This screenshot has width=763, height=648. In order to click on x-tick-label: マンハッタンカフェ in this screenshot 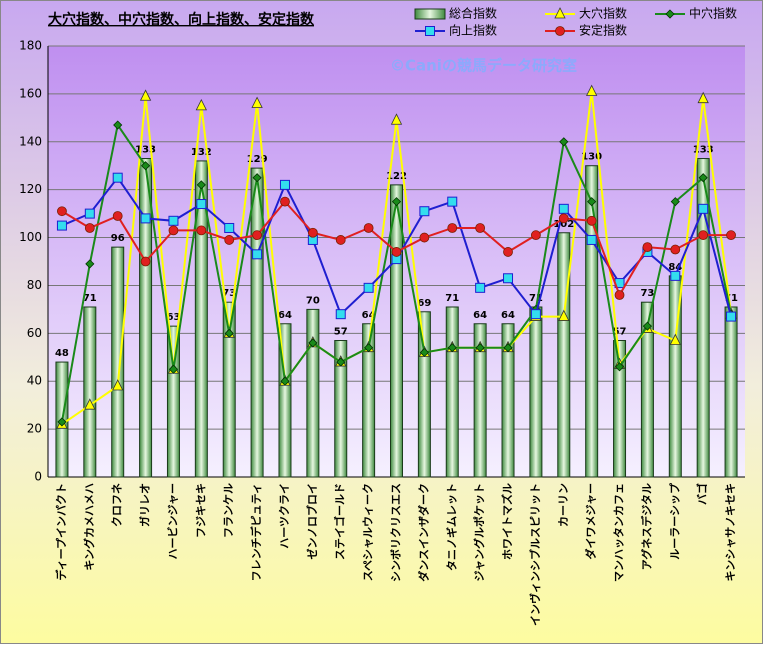, I will do `click(619, 532)`.